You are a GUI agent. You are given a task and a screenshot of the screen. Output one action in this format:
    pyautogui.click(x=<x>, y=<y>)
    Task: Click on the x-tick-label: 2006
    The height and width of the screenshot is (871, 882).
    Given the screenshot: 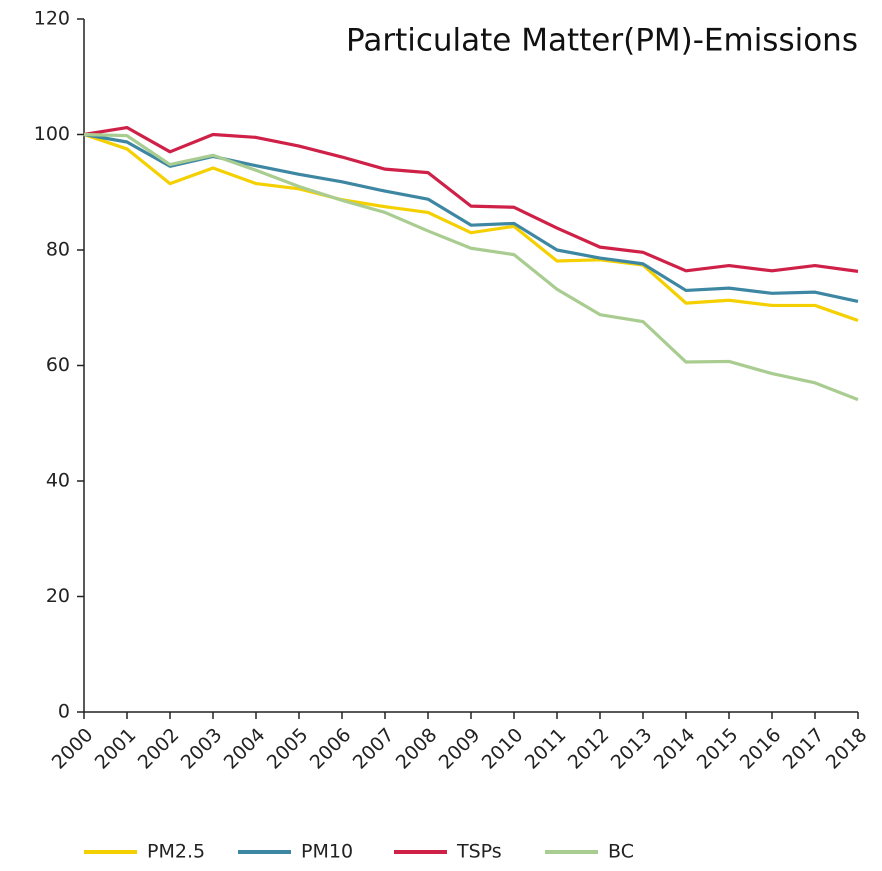 What is the action you would take?
    pyautogui.click(x=331, y=749)
    